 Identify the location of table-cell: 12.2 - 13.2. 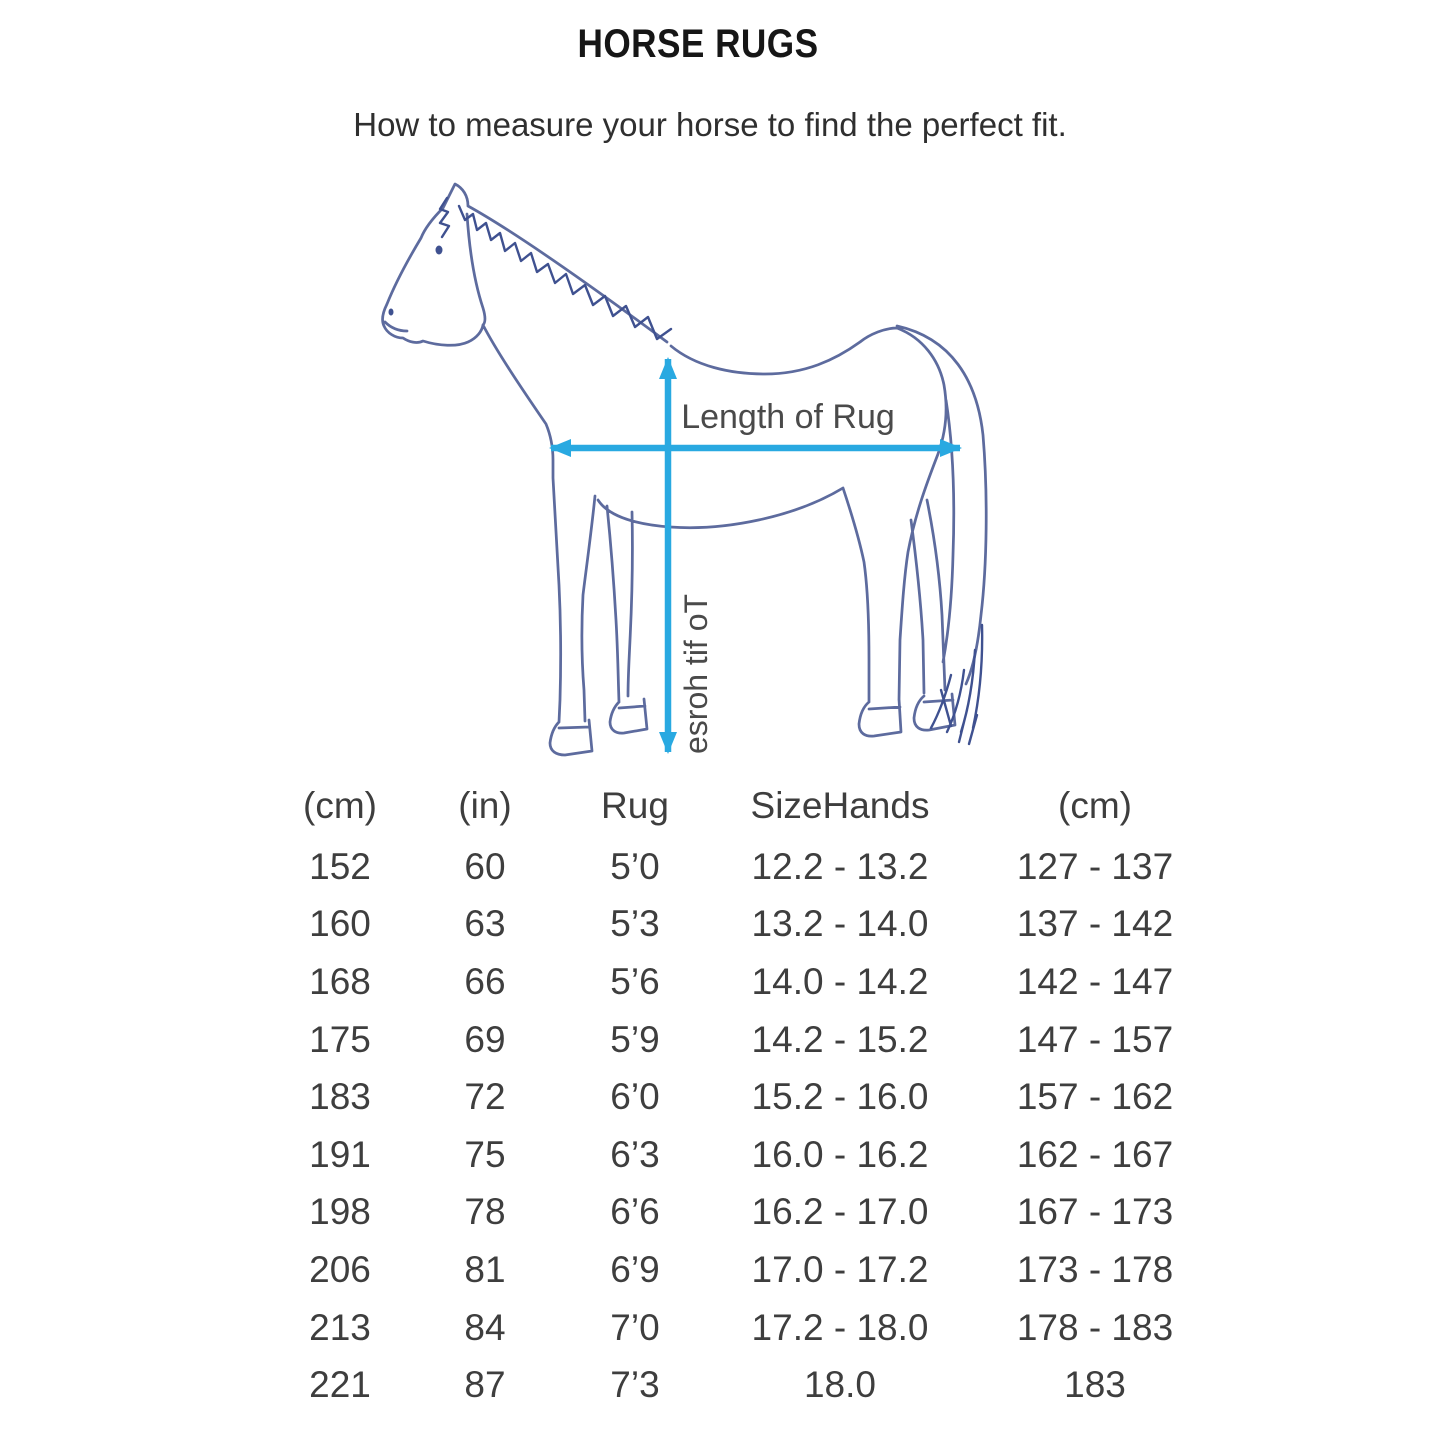
(840, 866).